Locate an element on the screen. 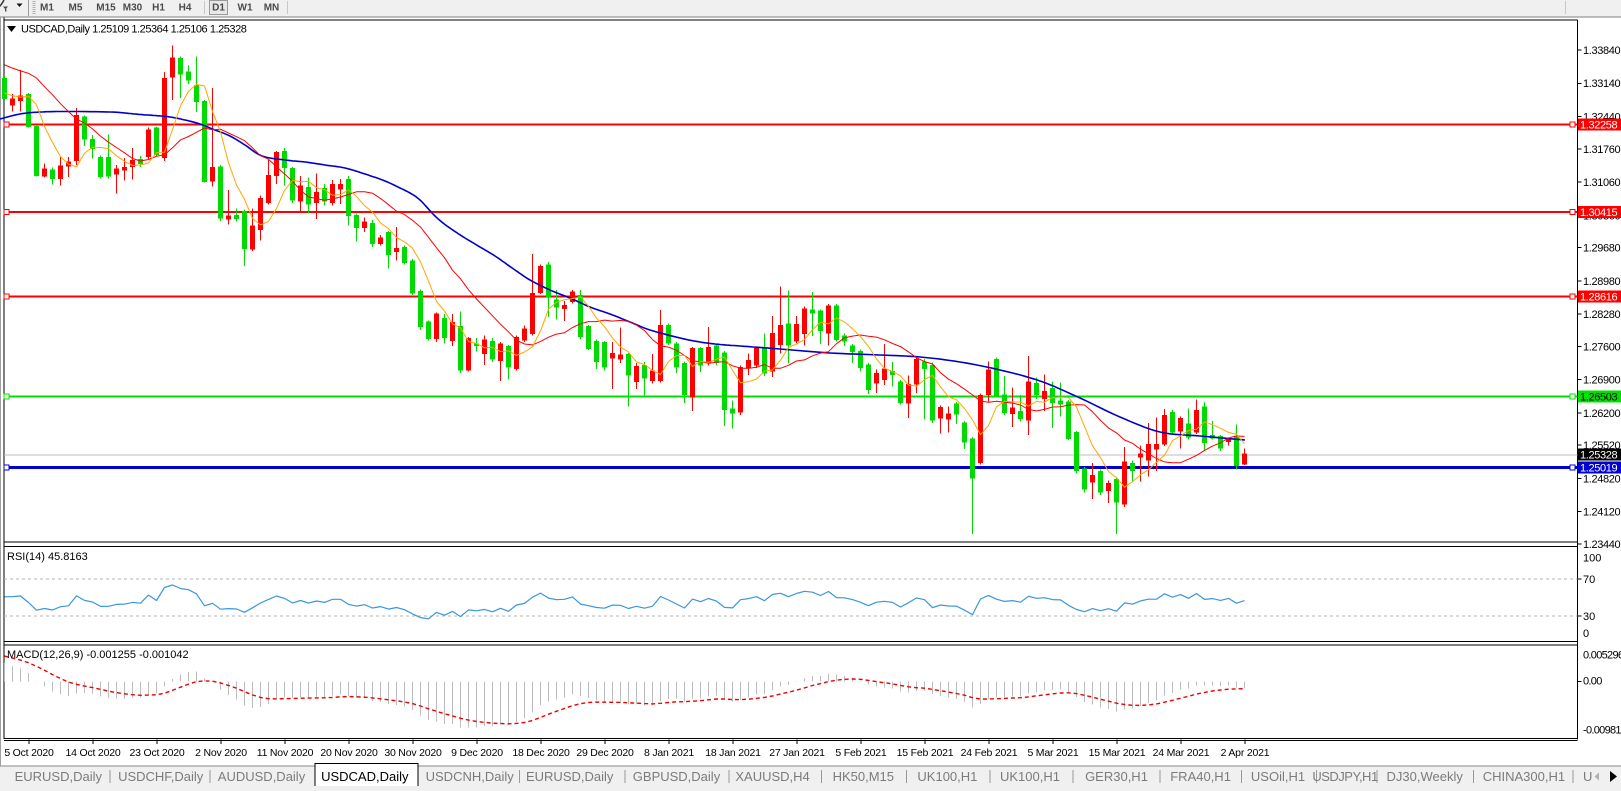  svg-text: M30 is located at coordinates (133, 8).